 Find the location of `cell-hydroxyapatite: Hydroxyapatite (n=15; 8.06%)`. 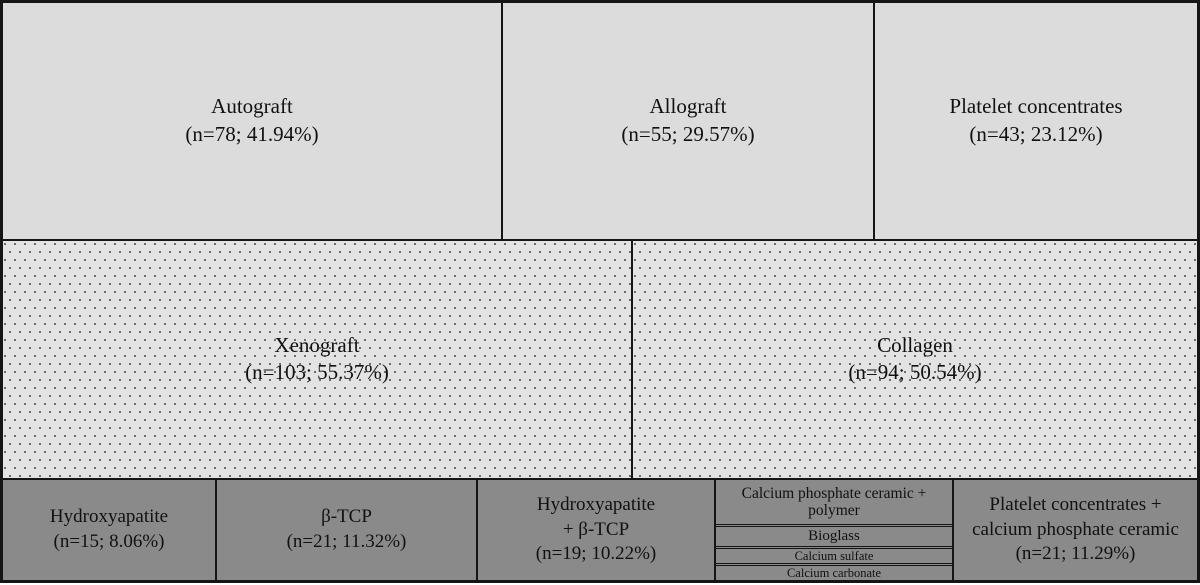

cell-hydroxyapatite: Hydroxyapatite (n=15; 8.06%) is located at coordinates (110, 530).